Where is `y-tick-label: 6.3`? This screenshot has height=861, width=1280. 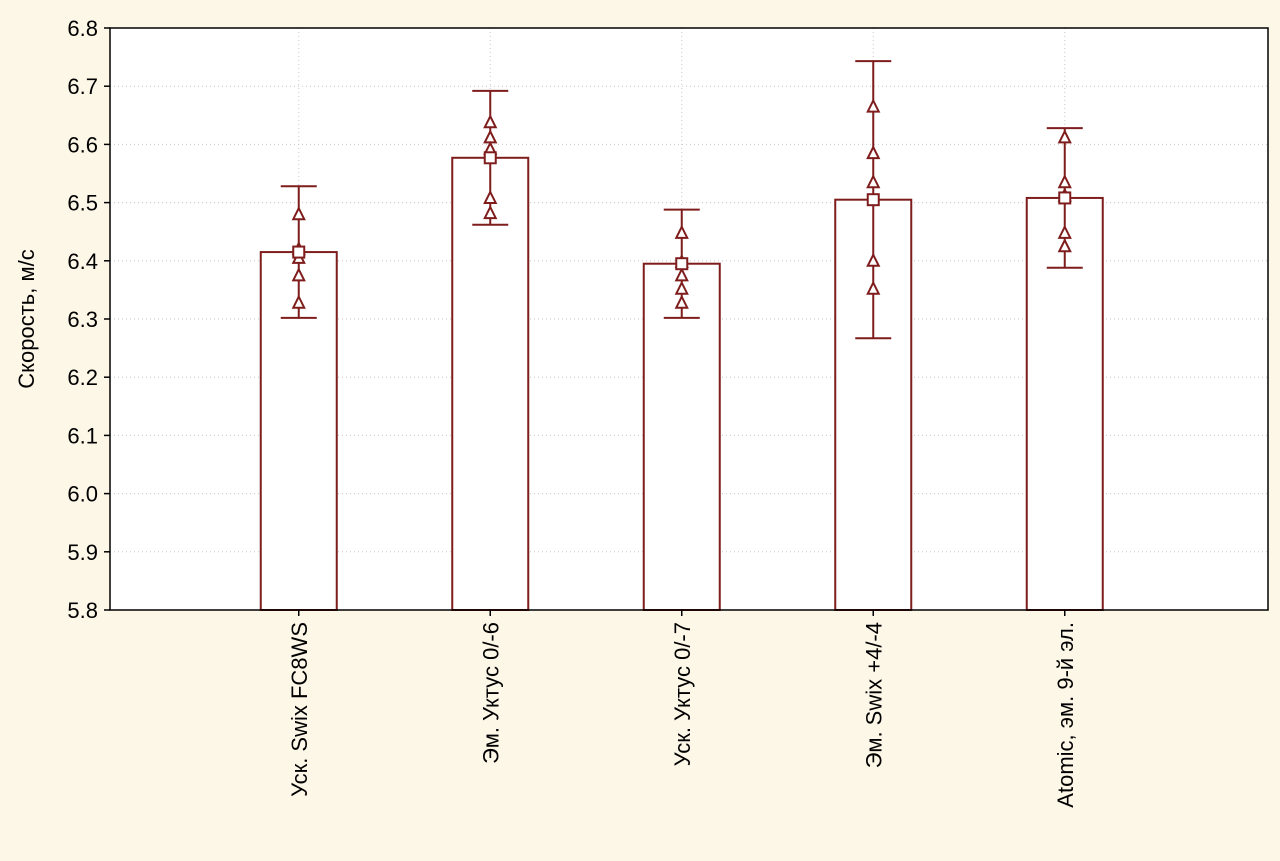 y-tick-label: 6.3 is located at coordinates (82, 319).